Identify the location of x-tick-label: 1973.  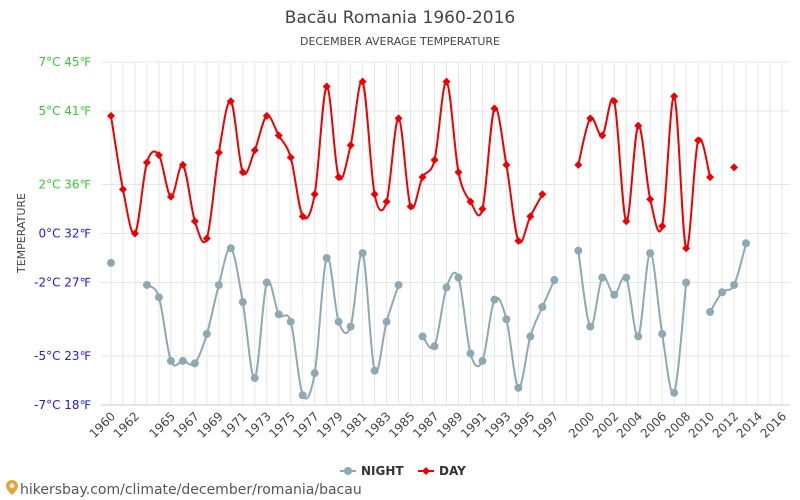
(257, 424).